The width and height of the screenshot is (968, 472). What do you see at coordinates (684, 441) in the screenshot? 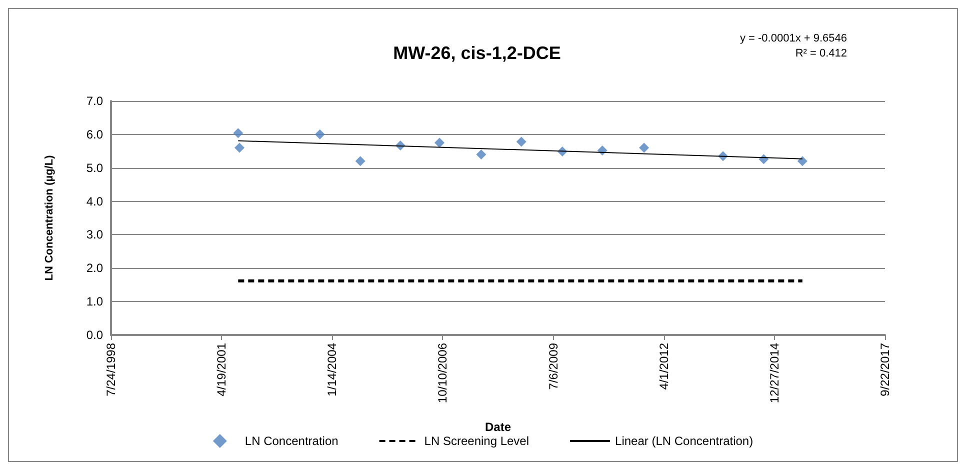
I see `legend-label: Linear (LN Concentration)` at bounding box center [684, 441].